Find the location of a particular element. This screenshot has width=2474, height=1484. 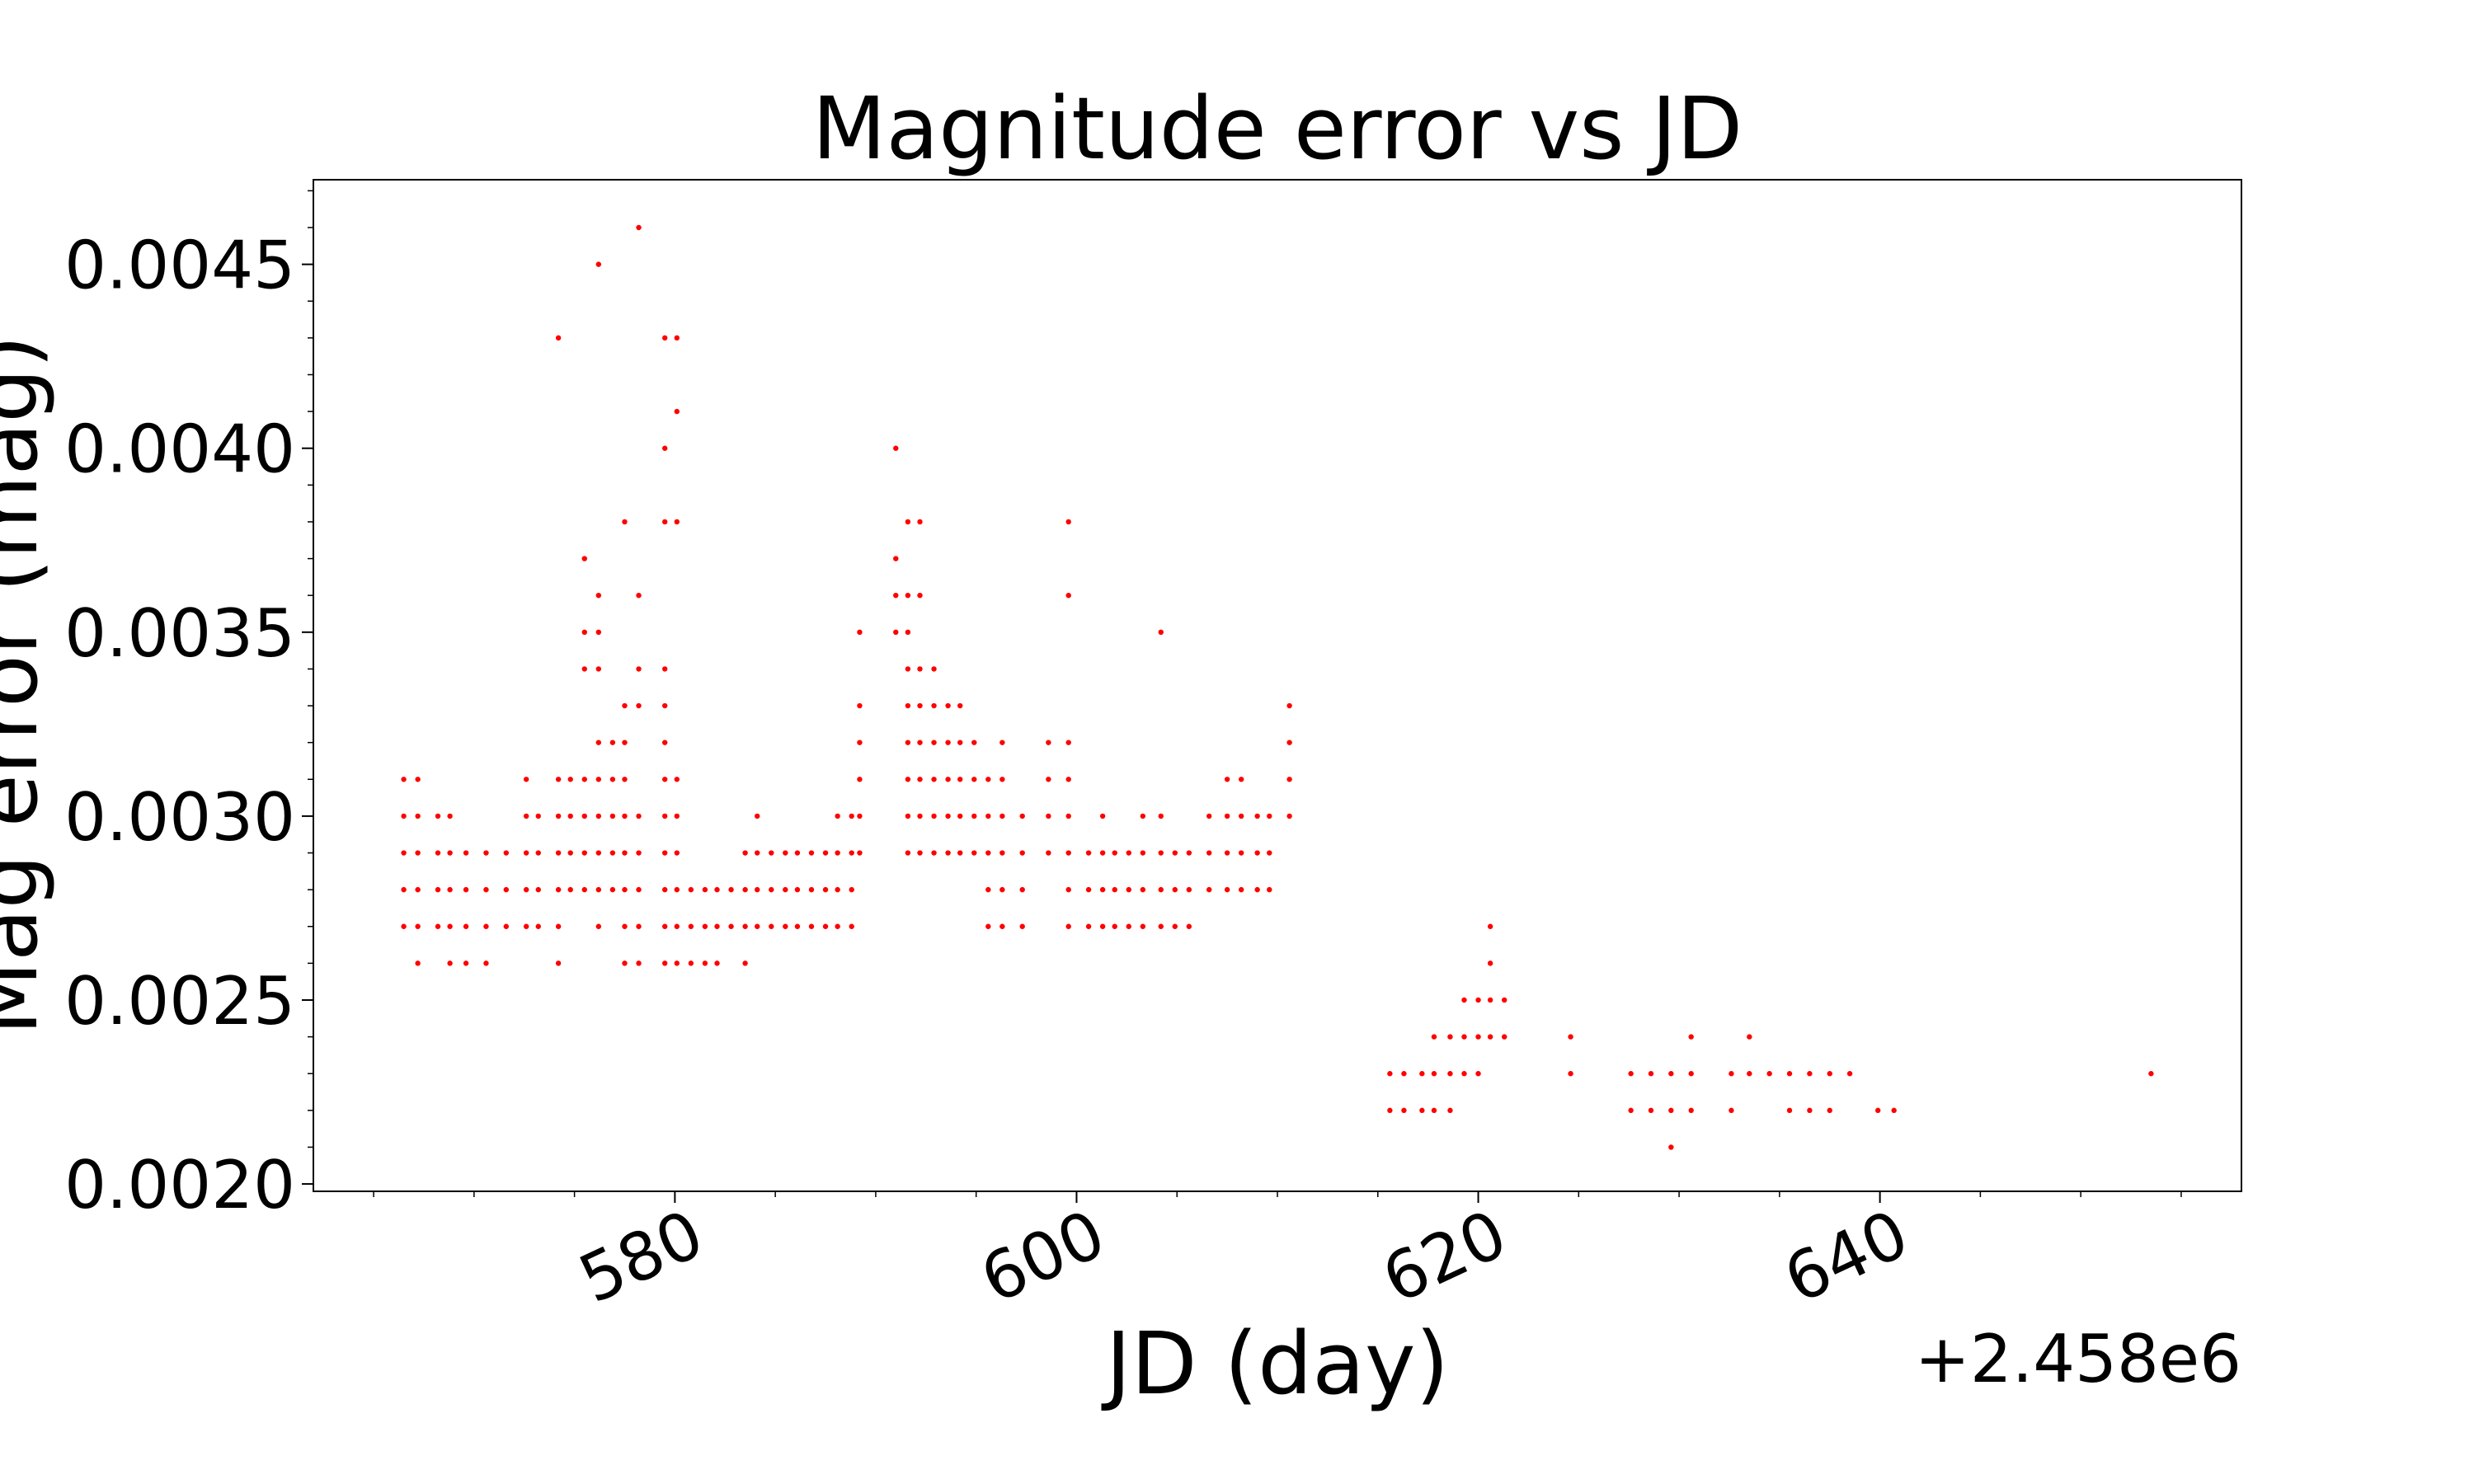

x-tick-label: 600 is located at coordinates (1043, 1256).